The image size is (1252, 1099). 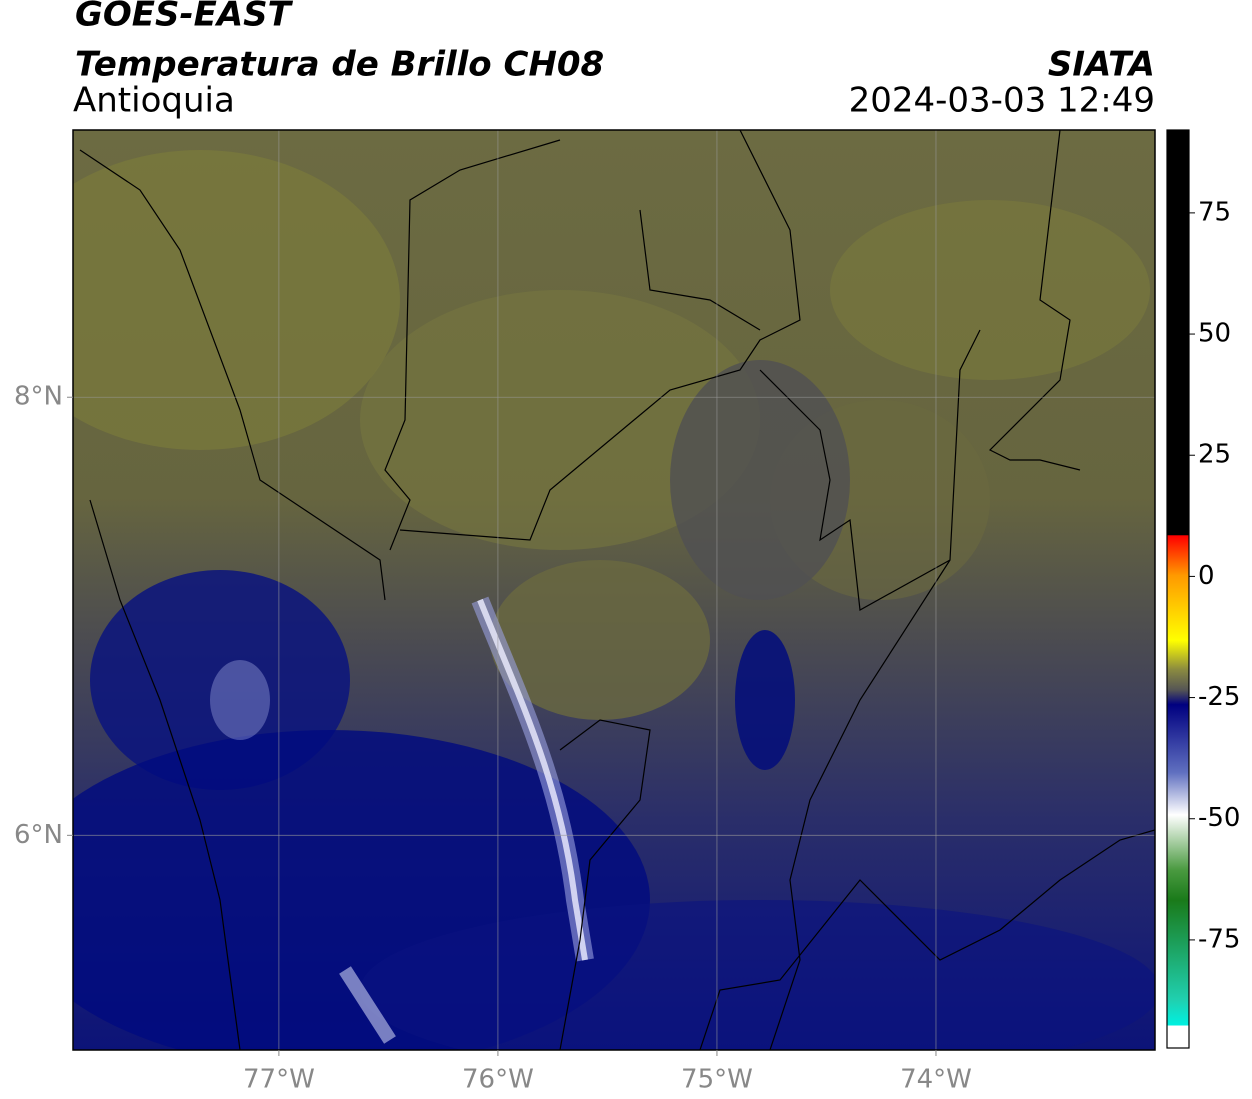 I want to click on colorbar-tick-label: -25, so click(x=1219, y=697).